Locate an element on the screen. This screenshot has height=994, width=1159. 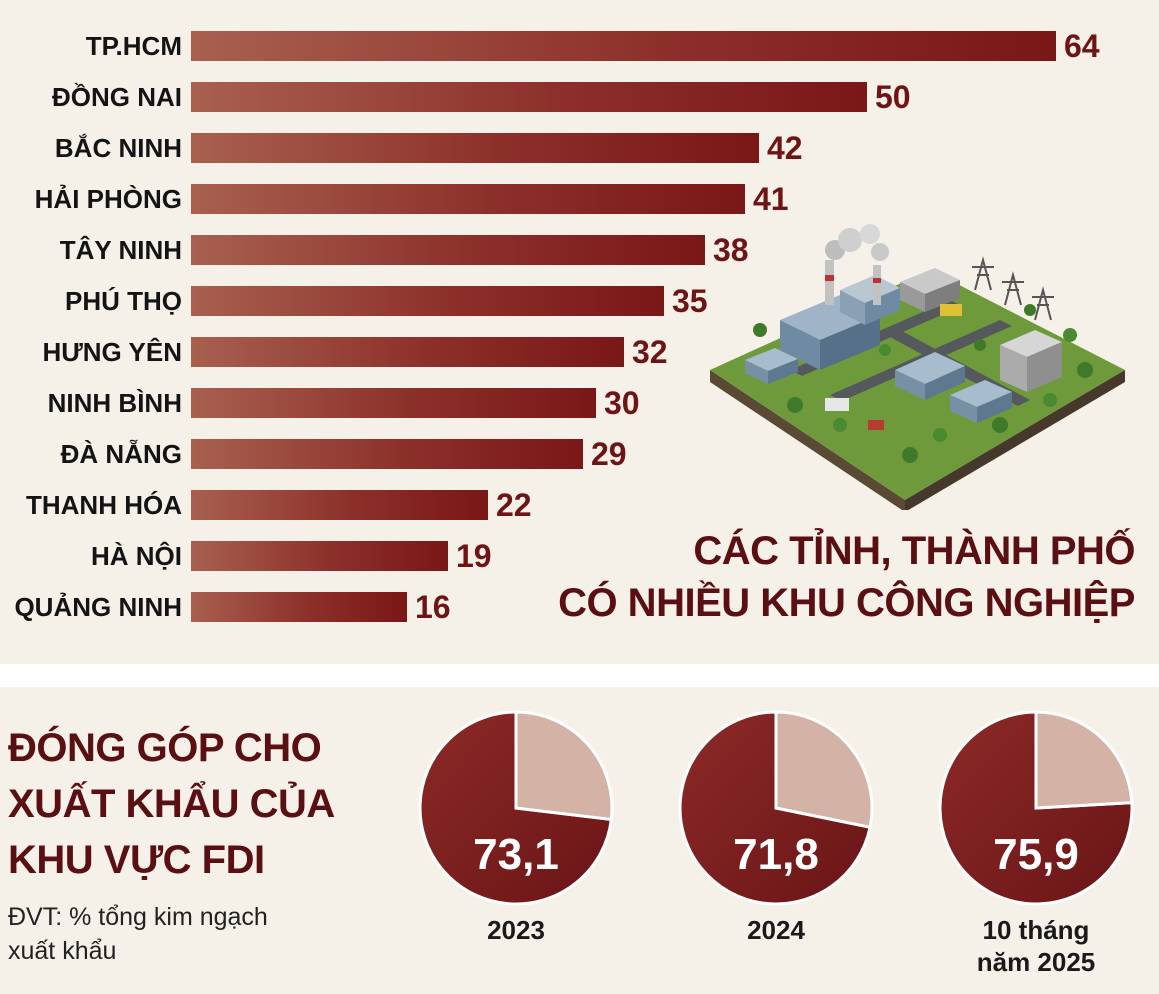
category-label: QUẢNG NINH is located at coordinates (98, 607).